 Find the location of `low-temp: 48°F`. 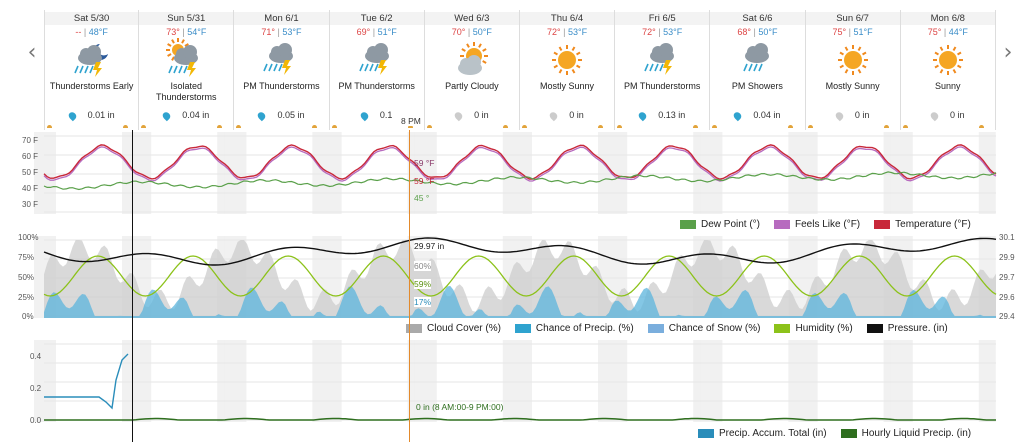

low-temp: 48°F is located at coordinates (98, 32).